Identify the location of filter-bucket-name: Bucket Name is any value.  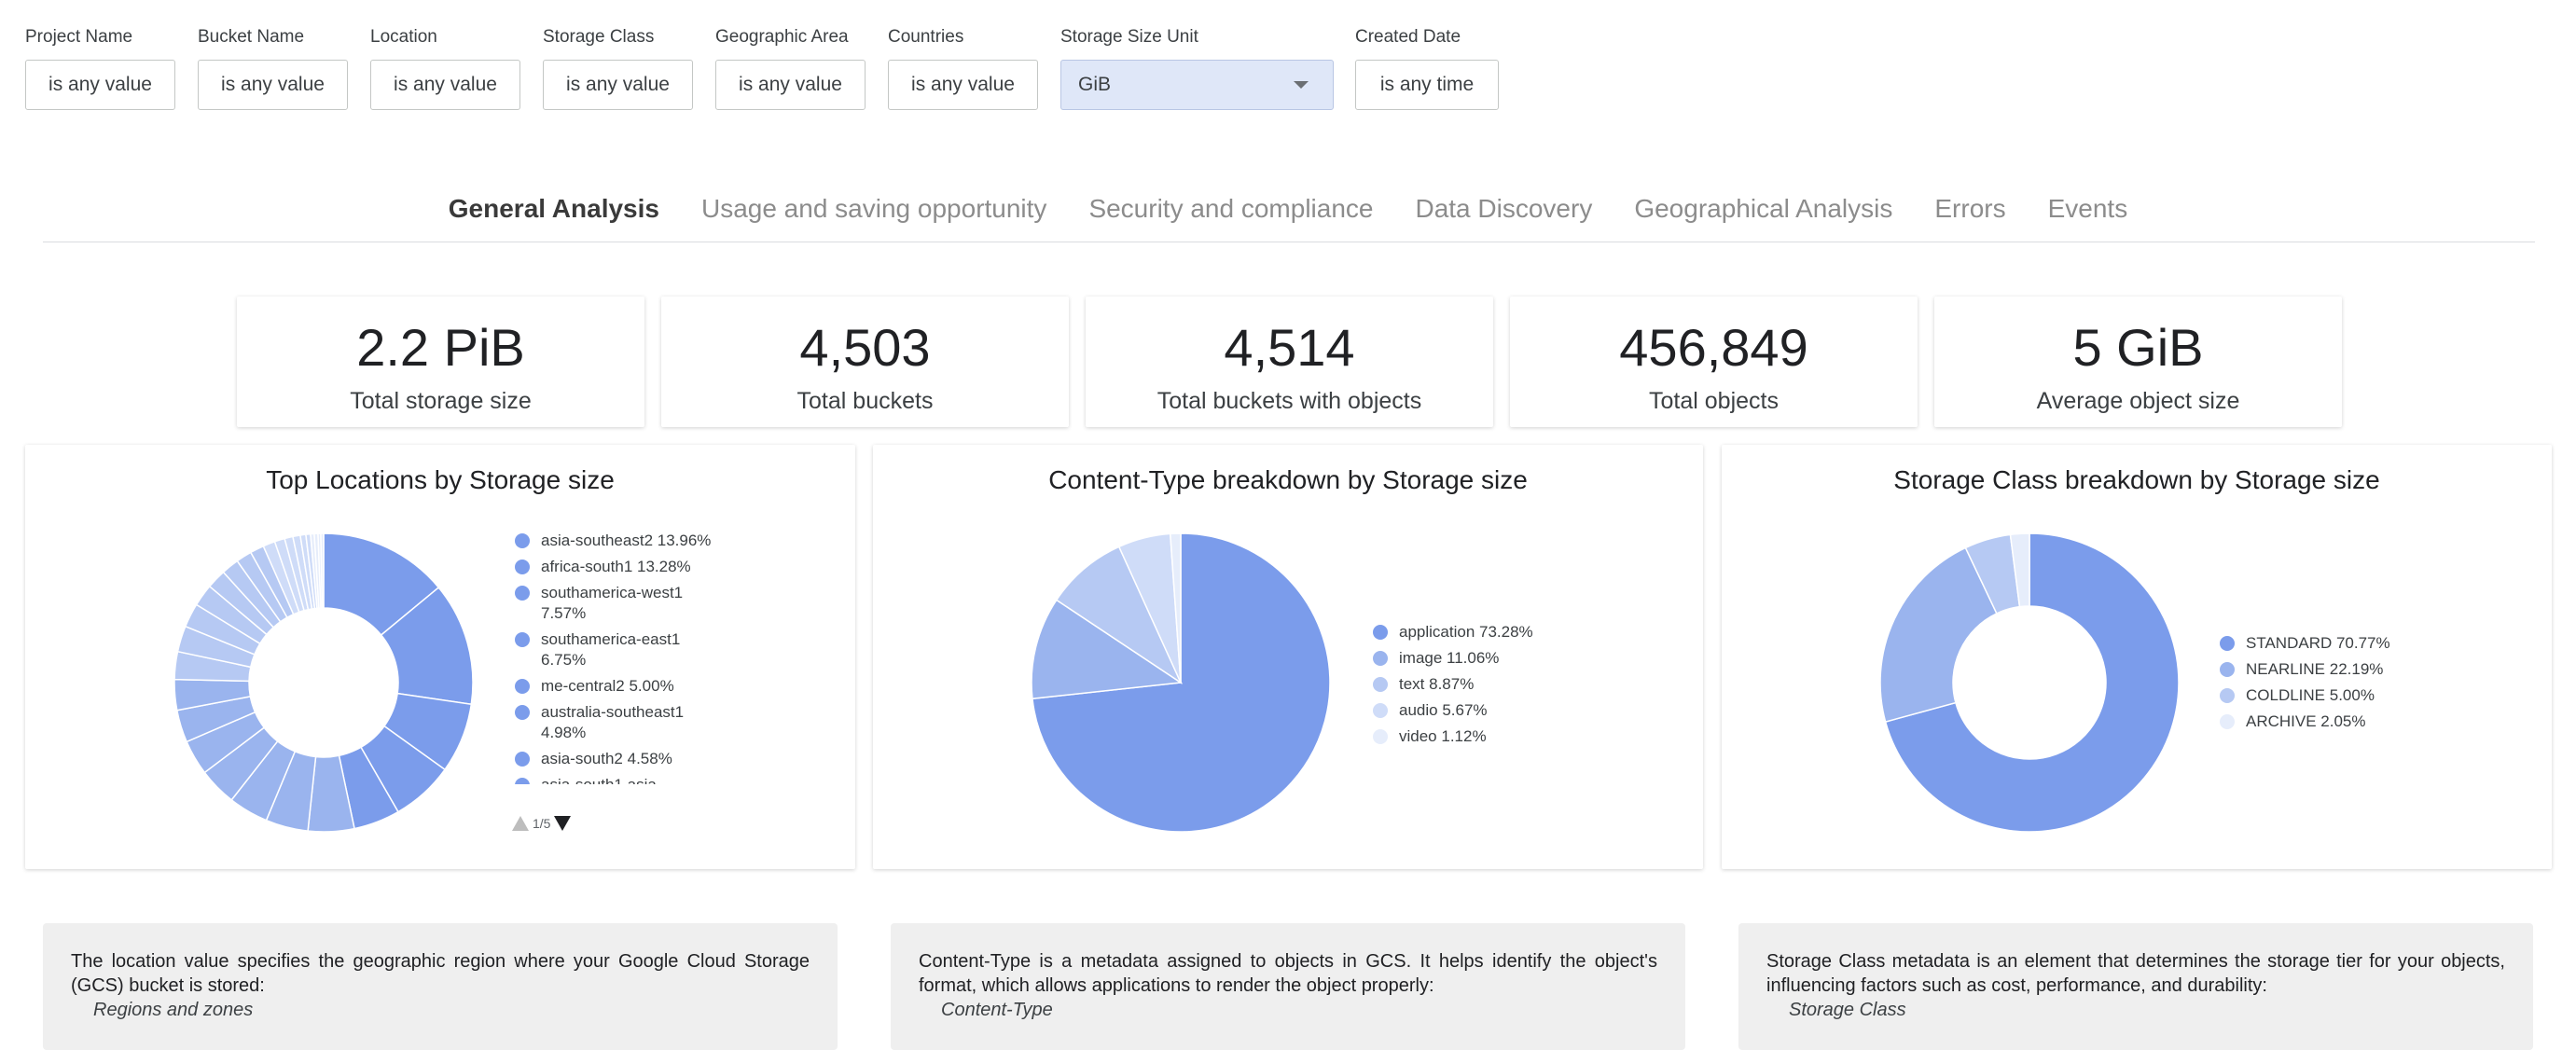
(273, 68).